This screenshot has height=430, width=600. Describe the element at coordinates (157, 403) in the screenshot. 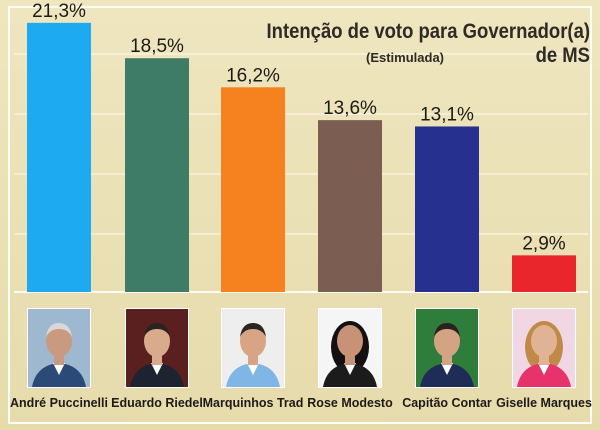

I see `candidate-name: Eduardo Riedel` at that location.